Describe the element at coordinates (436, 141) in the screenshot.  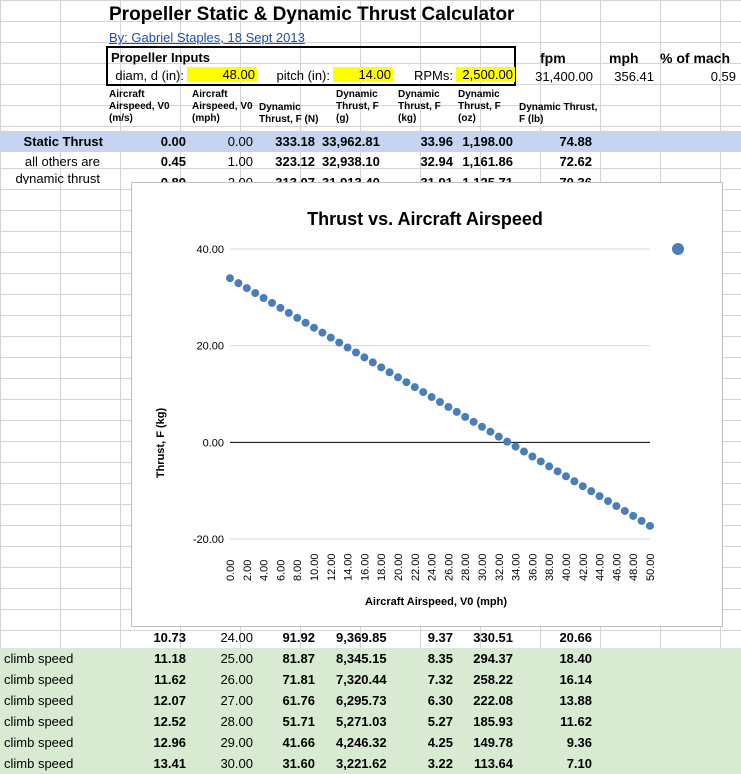
I see `cell-kg: 33.96` at that location.